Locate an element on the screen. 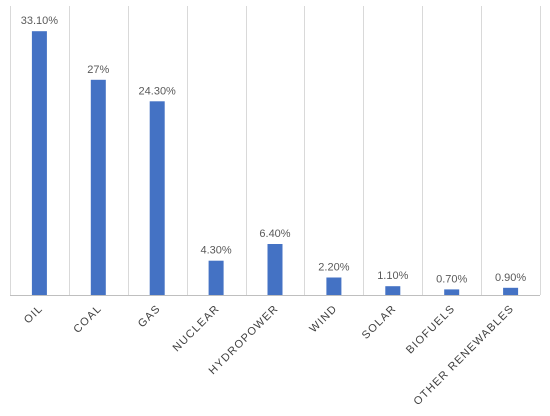  category-label-coal: COAL is located at coordinates (87, 319).